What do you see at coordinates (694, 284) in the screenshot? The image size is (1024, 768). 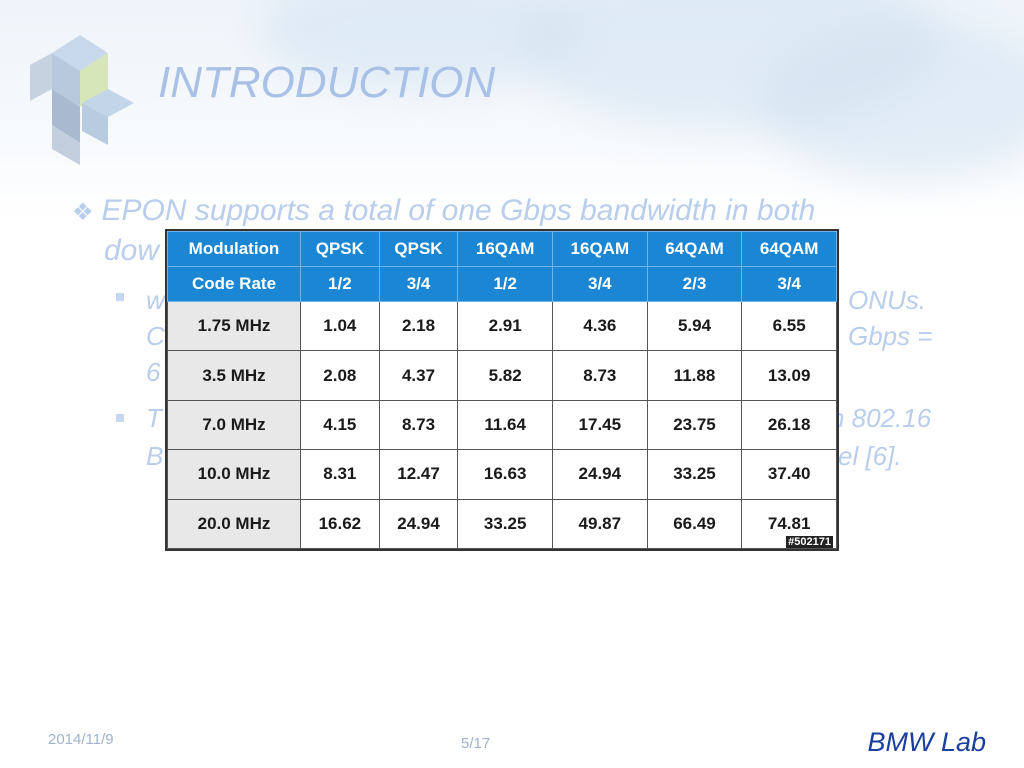 I see `header-cell: 2/3` at bounding box center [694, 284].